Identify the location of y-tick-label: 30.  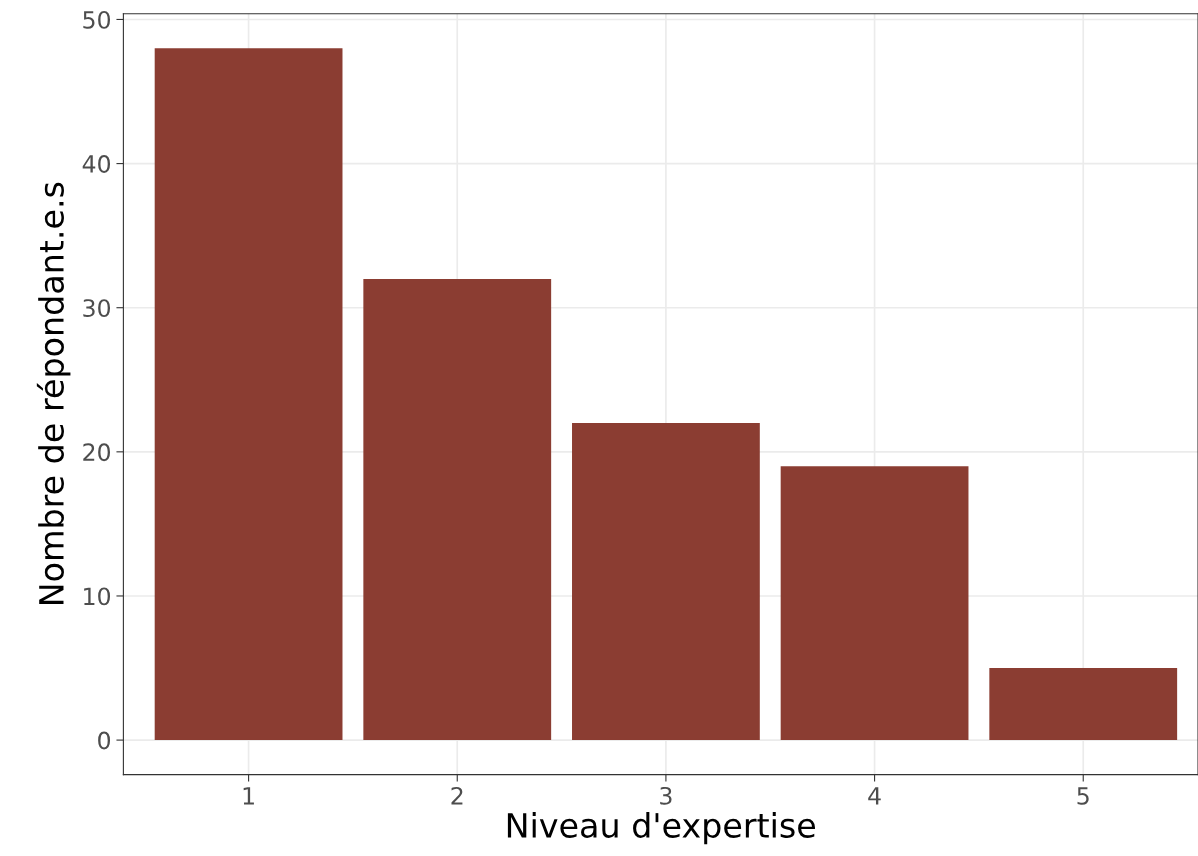
(97, 308).